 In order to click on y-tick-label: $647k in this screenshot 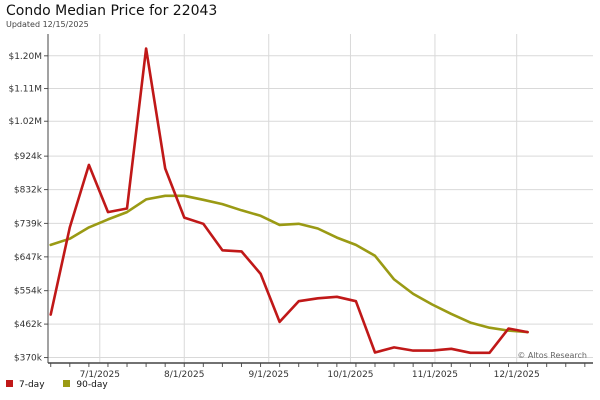, I will do `click(28, 258)`.